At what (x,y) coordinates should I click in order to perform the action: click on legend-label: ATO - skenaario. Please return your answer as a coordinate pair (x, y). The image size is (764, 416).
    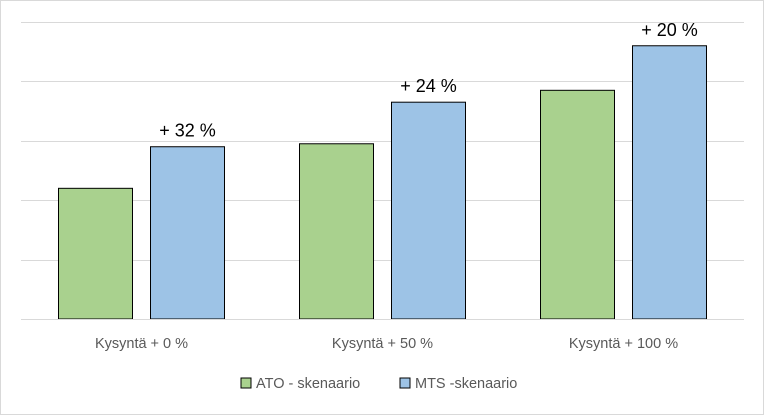
    Looking at the image, I should click on (308, 384).